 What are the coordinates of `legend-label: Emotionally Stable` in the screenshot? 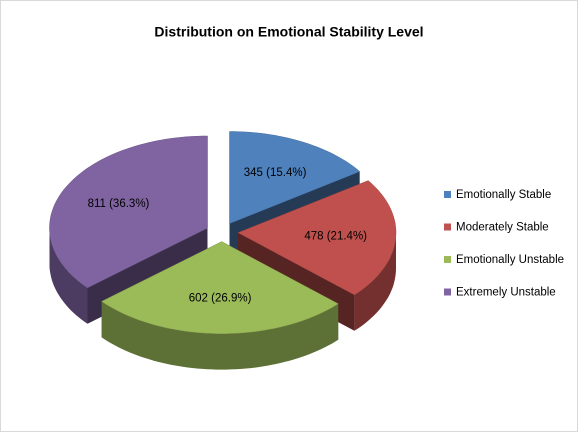 It's located at (503, 195).